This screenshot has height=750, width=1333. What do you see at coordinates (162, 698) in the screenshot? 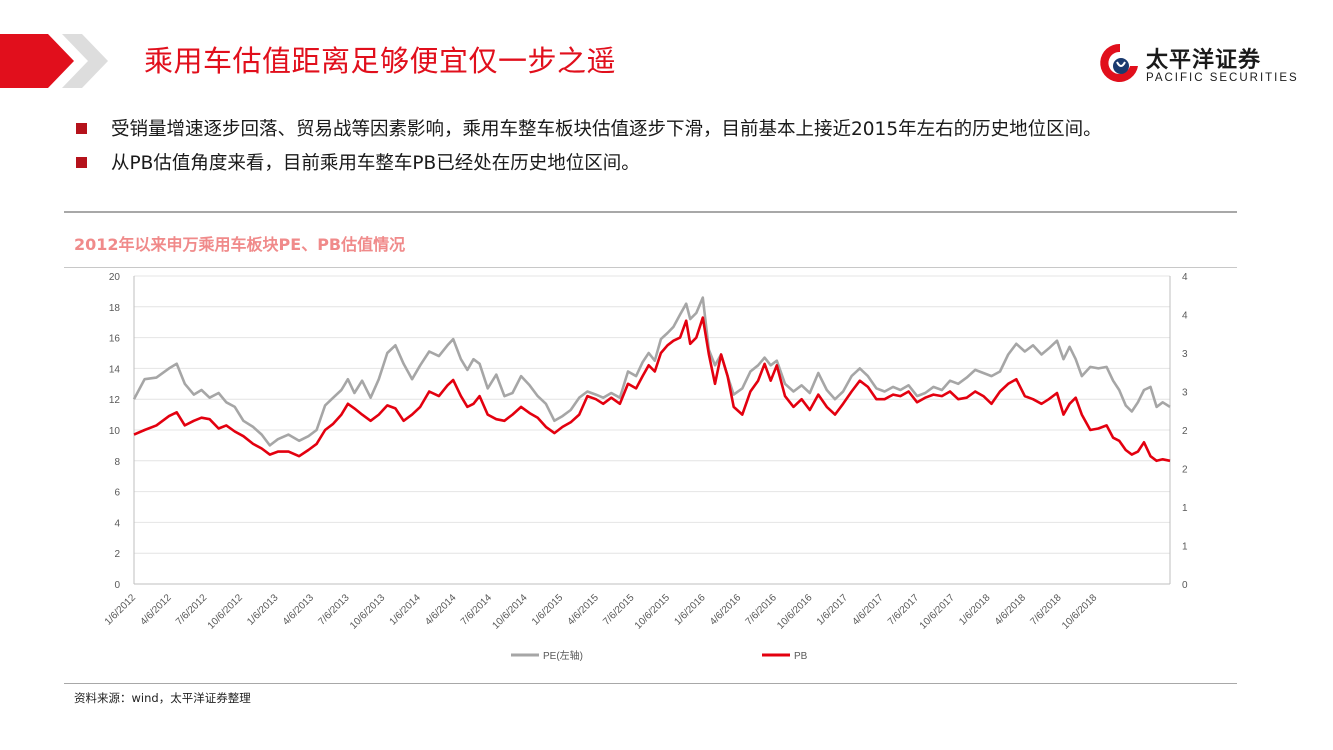
I see `source-note: 资料来源：wind，太平洋证券整理` at bounding box center [162, 698].